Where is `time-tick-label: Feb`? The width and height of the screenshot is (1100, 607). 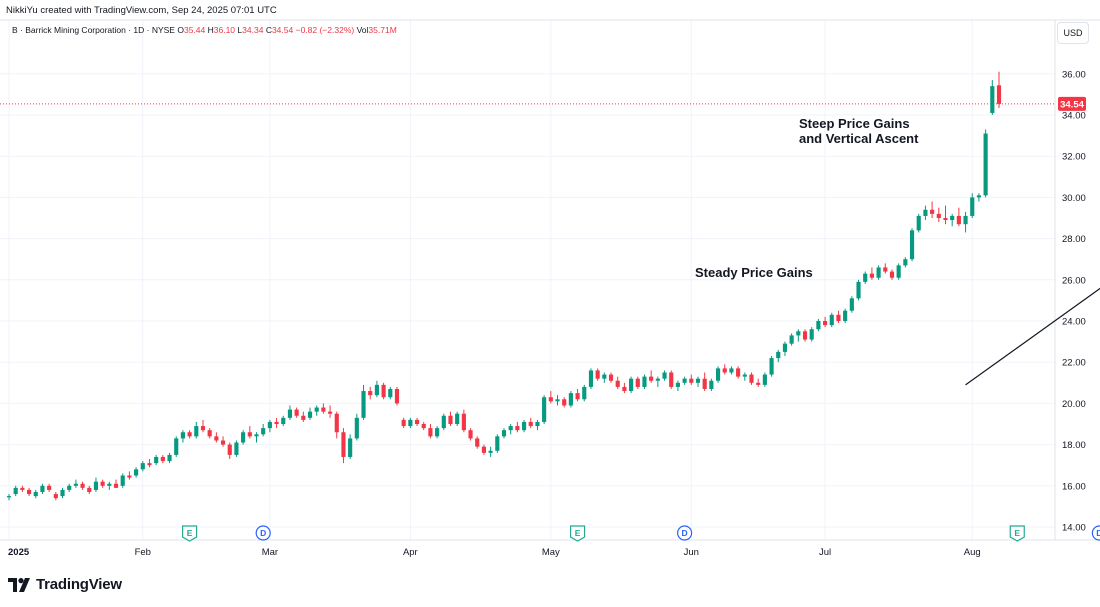 time-tick-label: Feb is located at coordinates (143, 552).